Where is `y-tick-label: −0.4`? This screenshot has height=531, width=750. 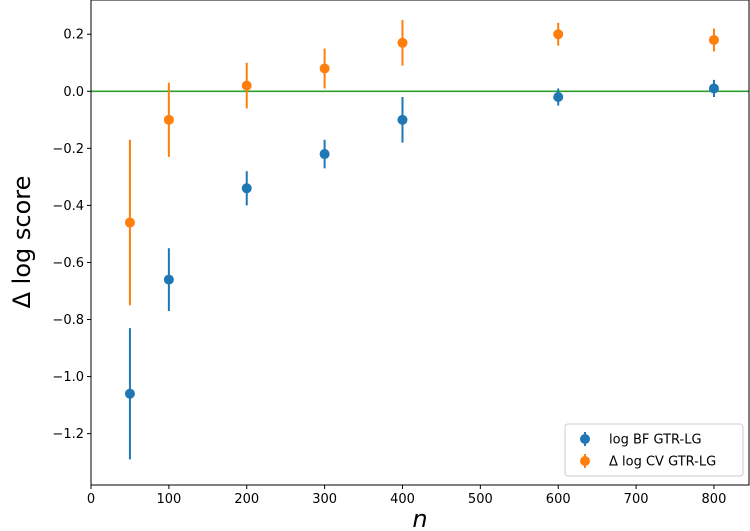 y-tick-label: −0.4 is located at coordinates (68, 206).